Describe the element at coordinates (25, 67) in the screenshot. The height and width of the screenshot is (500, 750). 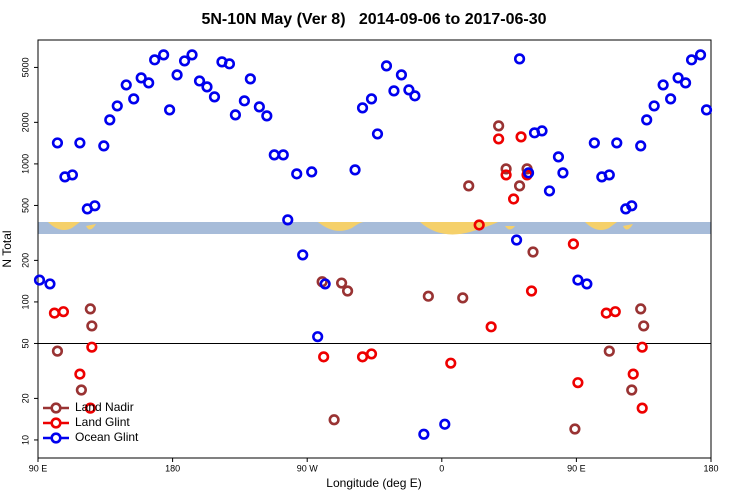
I see `y-tick-label: 5000` at that location.